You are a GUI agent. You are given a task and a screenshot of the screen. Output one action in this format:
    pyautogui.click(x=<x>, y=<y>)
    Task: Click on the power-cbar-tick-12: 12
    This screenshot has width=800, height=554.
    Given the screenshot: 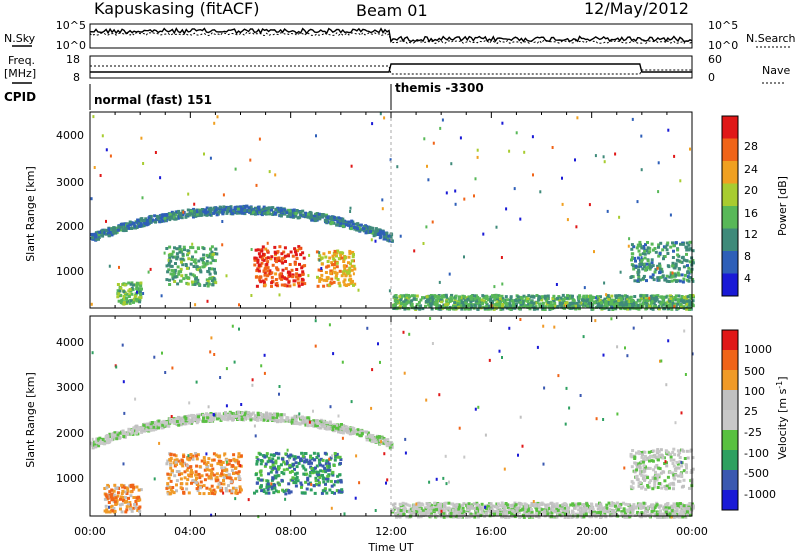 What is the action you would take?
    pyautogui.click(x=751, y=234)
    